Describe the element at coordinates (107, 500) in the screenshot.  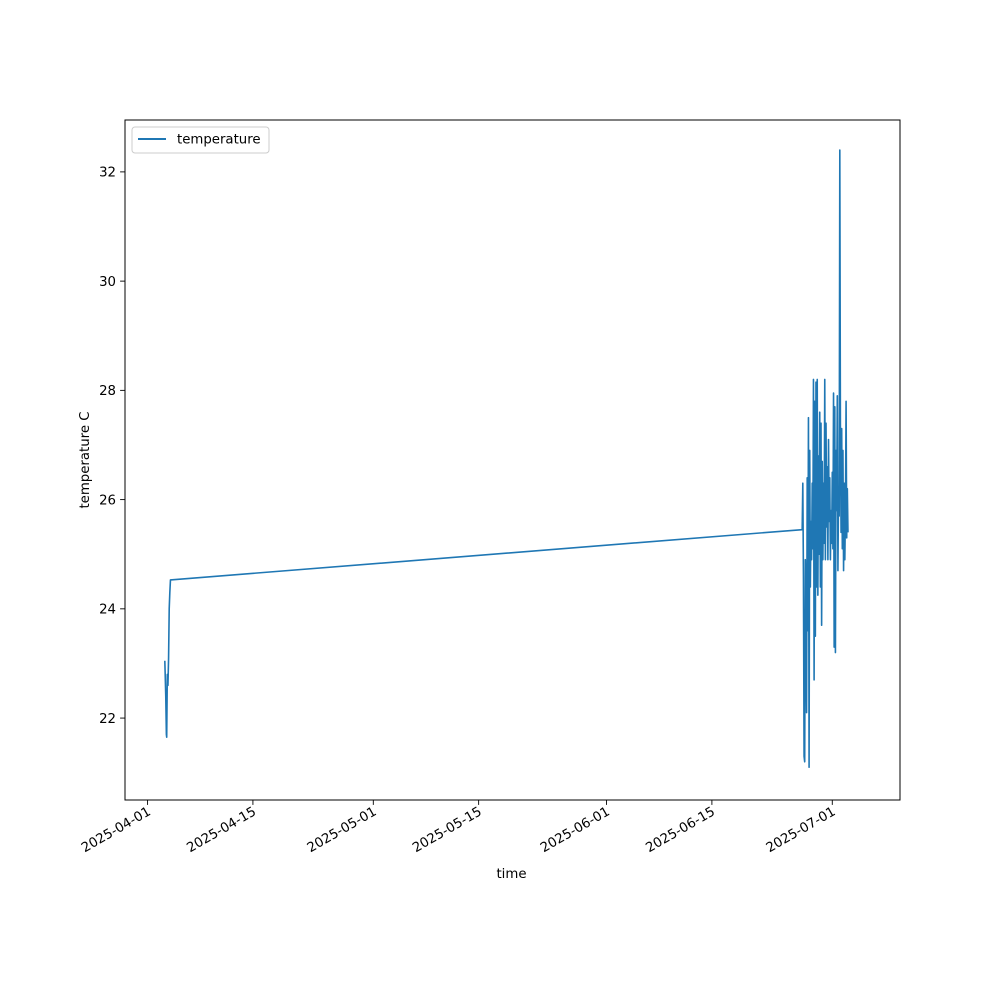
I see `y-tick-label: 26` at that location.